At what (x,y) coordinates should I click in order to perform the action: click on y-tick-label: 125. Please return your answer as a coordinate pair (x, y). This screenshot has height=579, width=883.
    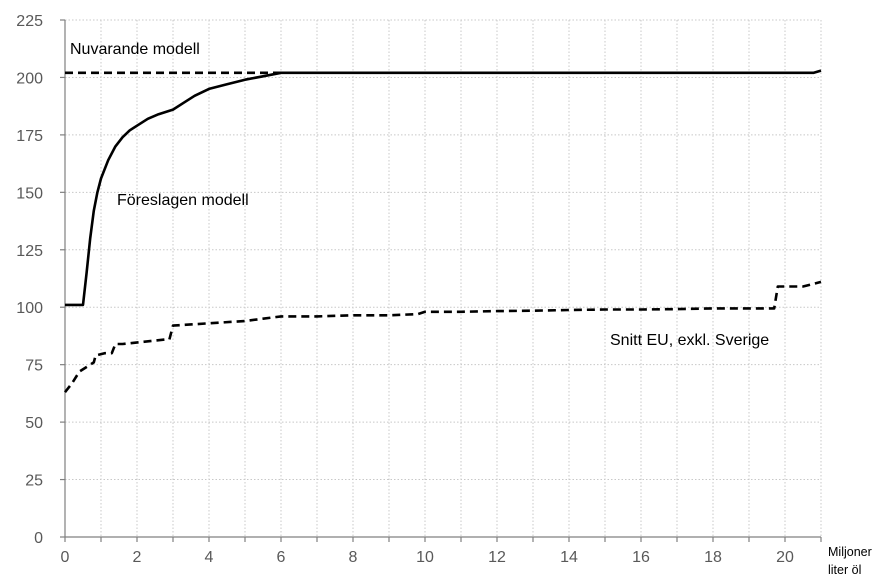
    Looking at the image, I should click on (29, 251).